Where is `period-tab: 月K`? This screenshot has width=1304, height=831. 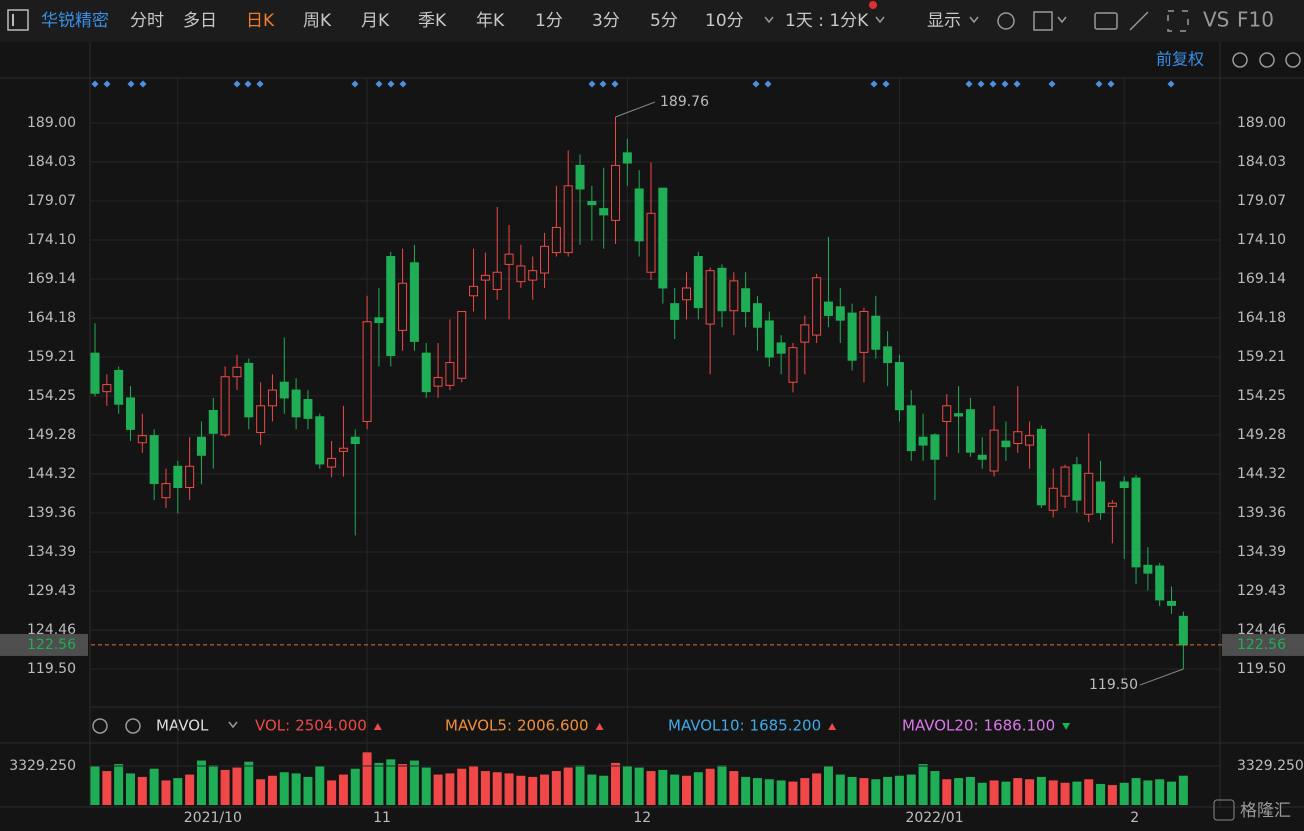
period-tab: 月K is located at coordinates (375, 21).